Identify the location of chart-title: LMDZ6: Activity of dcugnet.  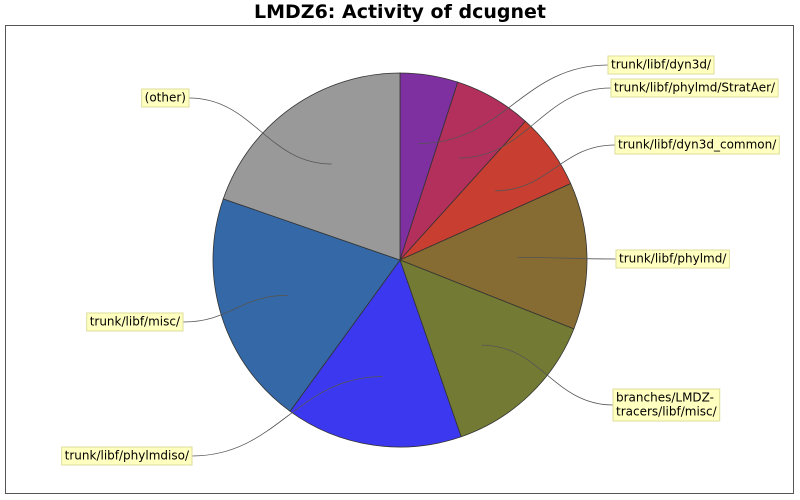
(400, 12).